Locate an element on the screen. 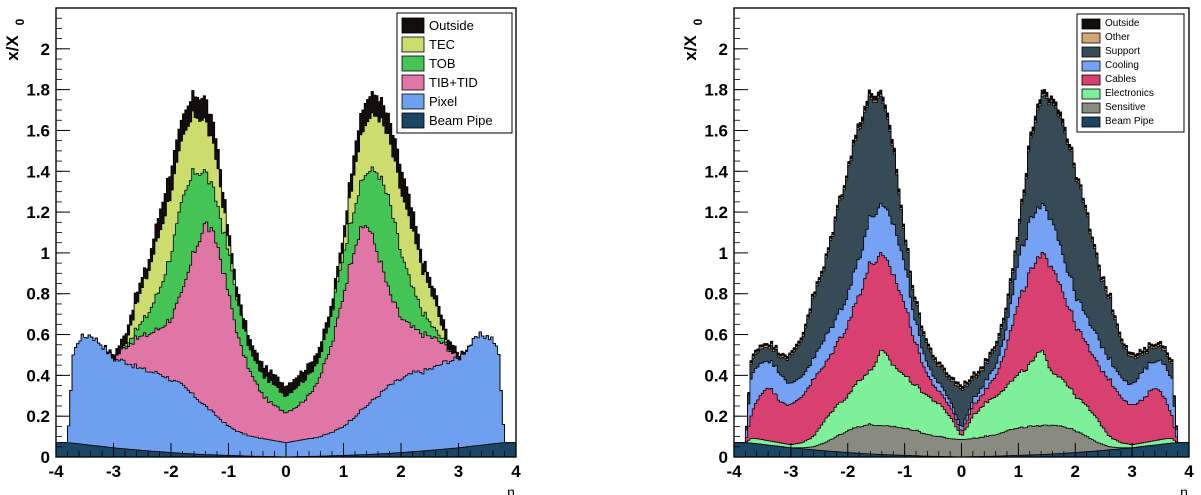  legend-label-support: Support is located at coordinates (1122, 51).